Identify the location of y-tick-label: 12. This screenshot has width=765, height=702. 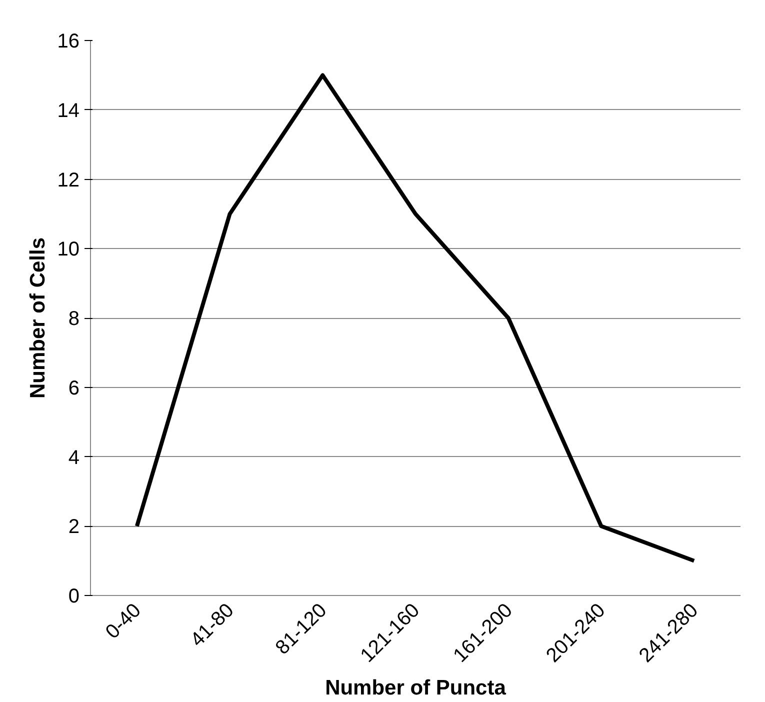
(68, 180).